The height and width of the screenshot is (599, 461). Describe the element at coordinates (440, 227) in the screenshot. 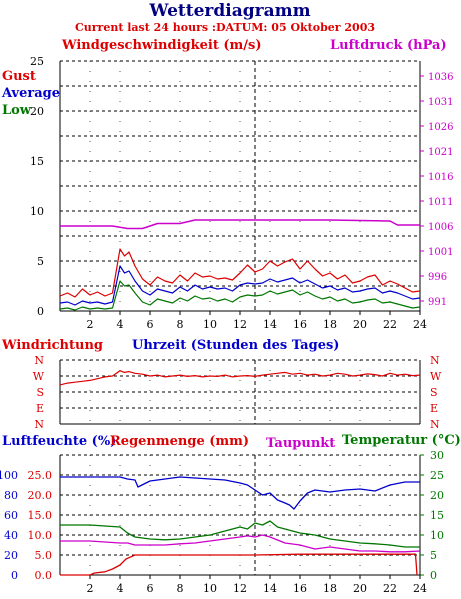

I see `pressure-y-tick-label: 1006` at that location.